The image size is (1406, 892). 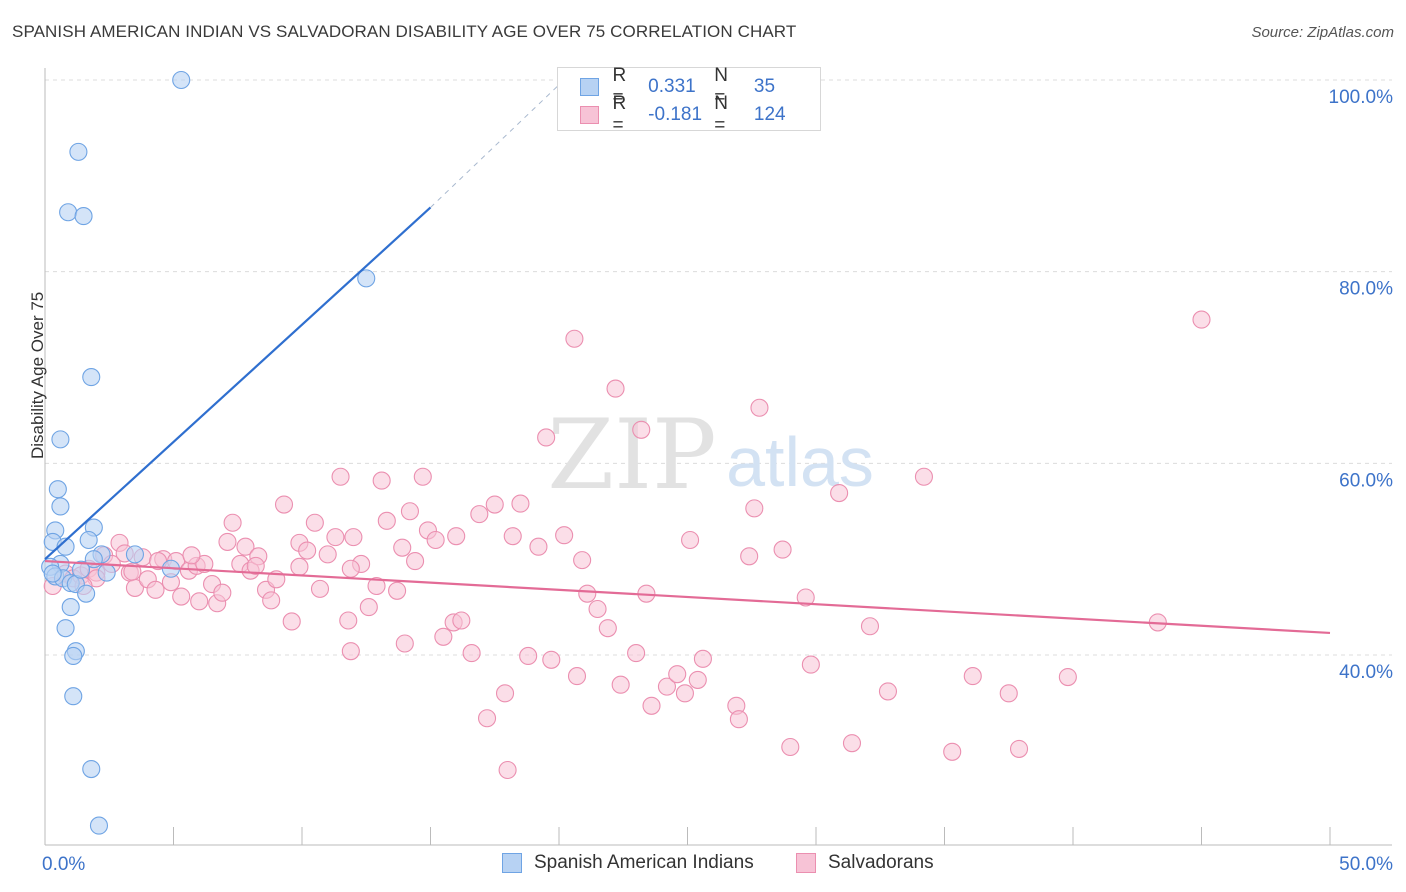 What do you see at coordinates (1361, 97) in the screenshot?
I see `y-tick-label: 100.0%` at bounding box center [1361, 97].